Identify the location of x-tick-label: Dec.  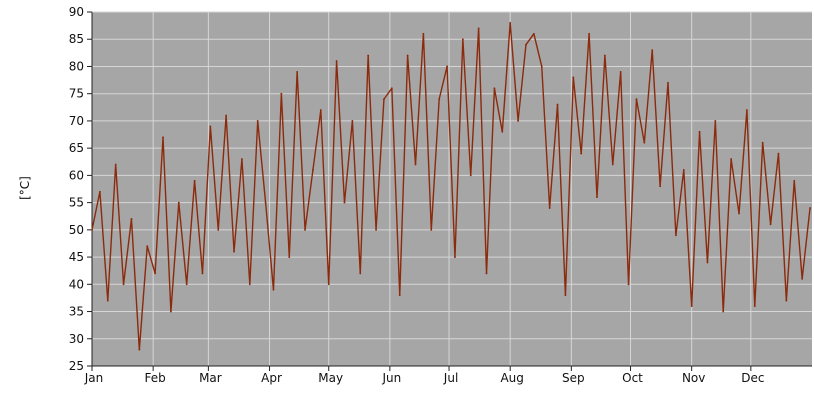
(752, 378).